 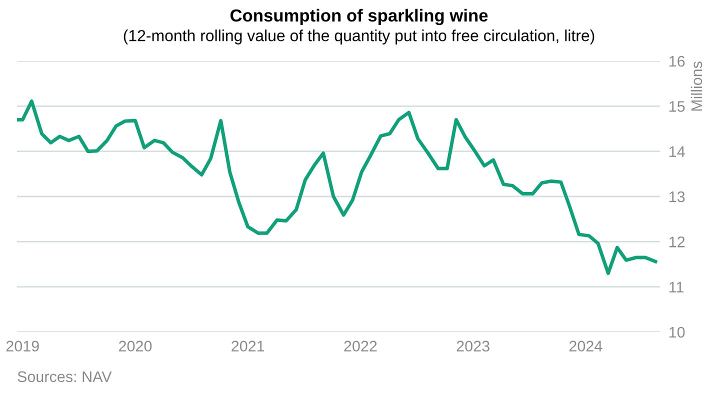 What do you see at coordinates (22, 346) in the screenshot?
I see `x-tick-label: 2019` at bounding box center [22, 346].